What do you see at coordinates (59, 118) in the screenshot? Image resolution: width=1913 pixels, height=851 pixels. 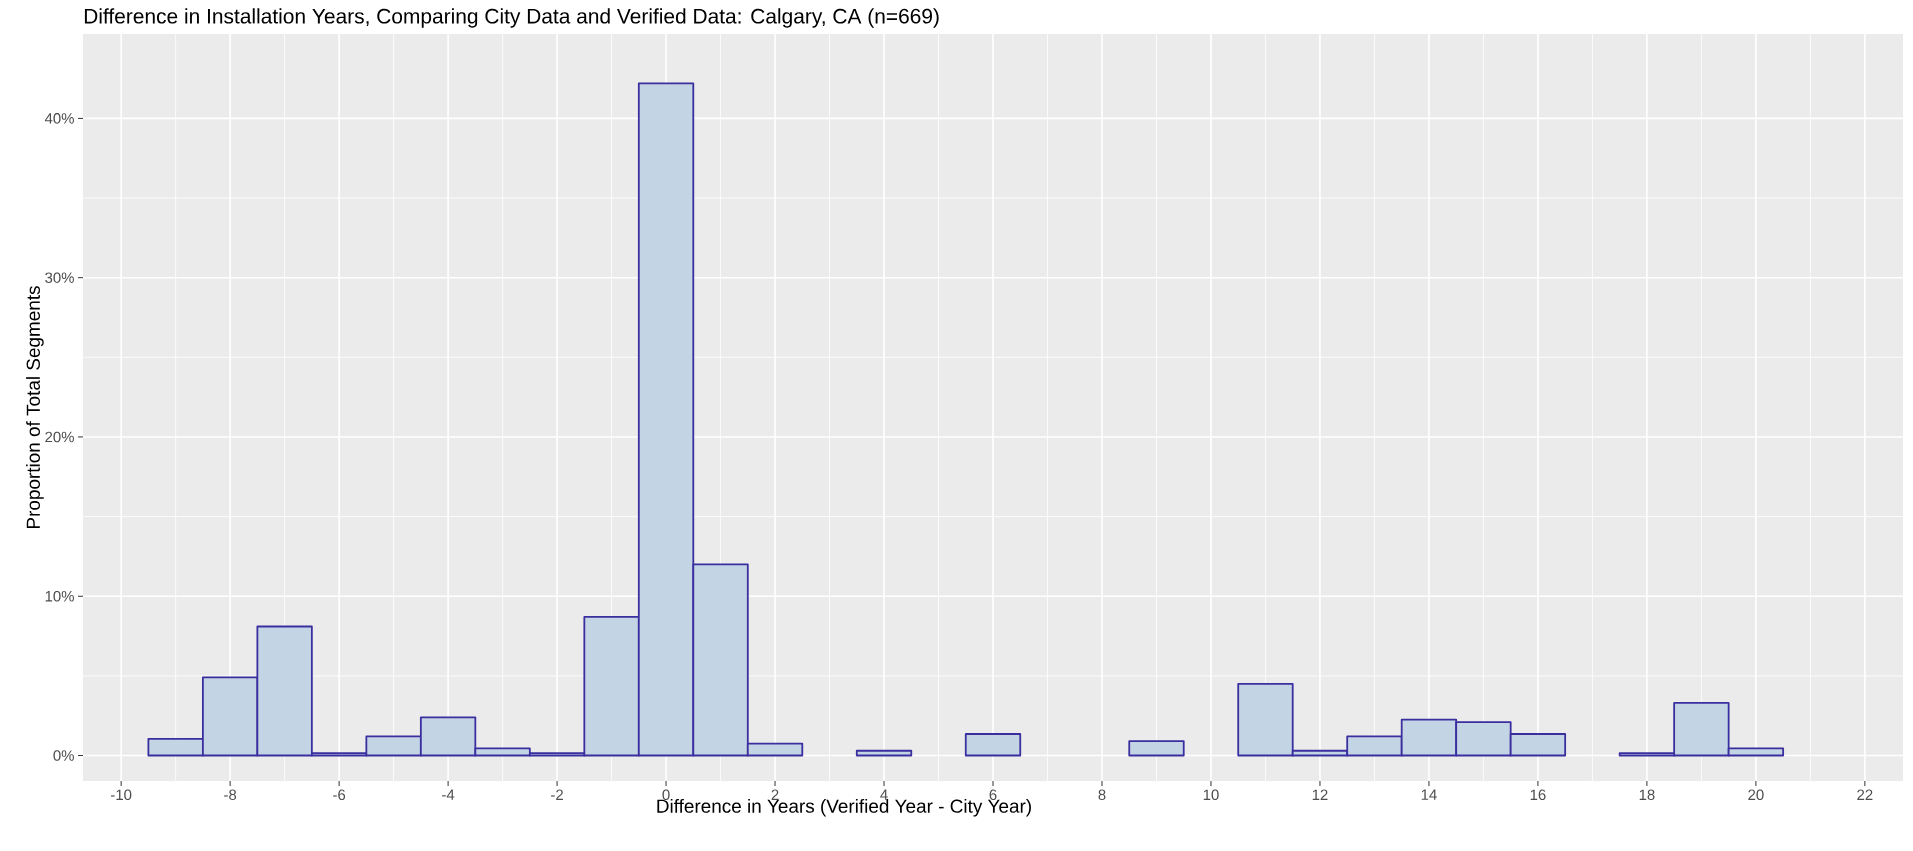 I see `y-tick-label: 40%` at bounding box center [59, 118].